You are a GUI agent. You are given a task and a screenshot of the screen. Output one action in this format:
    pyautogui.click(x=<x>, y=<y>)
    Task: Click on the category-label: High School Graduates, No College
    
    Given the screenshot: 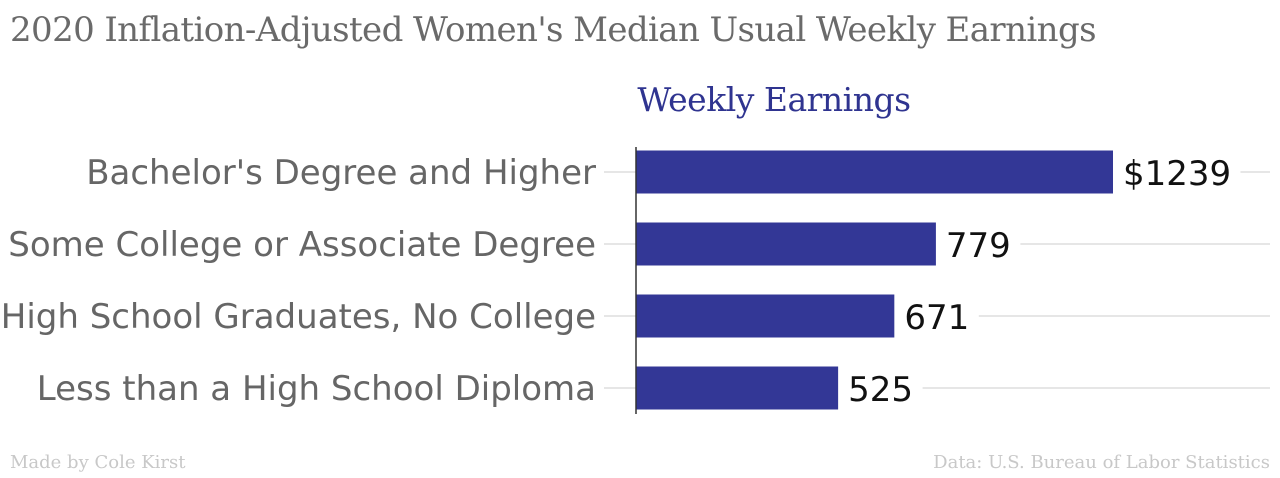 What is the action you would take?
    pyautogui.click(x=298, y=317)
    